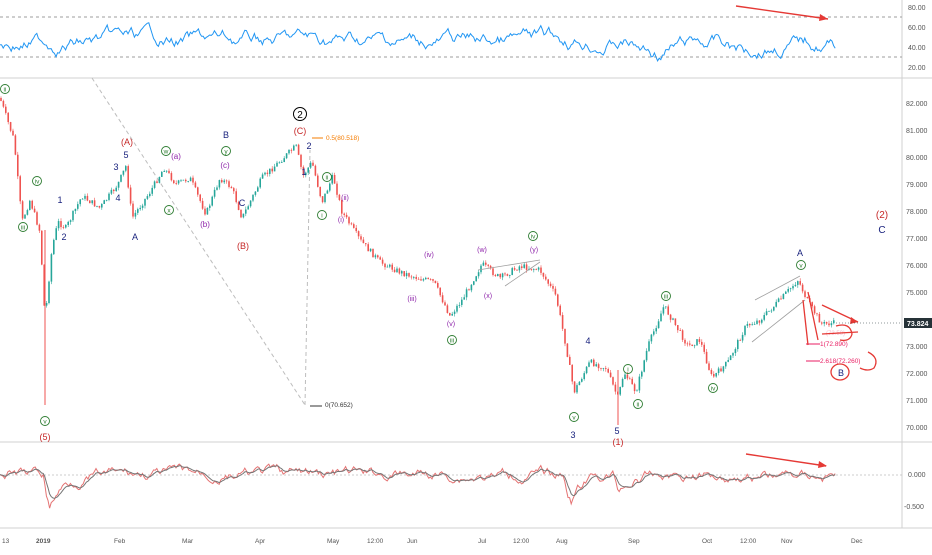  What do you see at coordinates (813, 316) in the screenshot?
I see `red-arrow-line` at bounding box center [813, 316].